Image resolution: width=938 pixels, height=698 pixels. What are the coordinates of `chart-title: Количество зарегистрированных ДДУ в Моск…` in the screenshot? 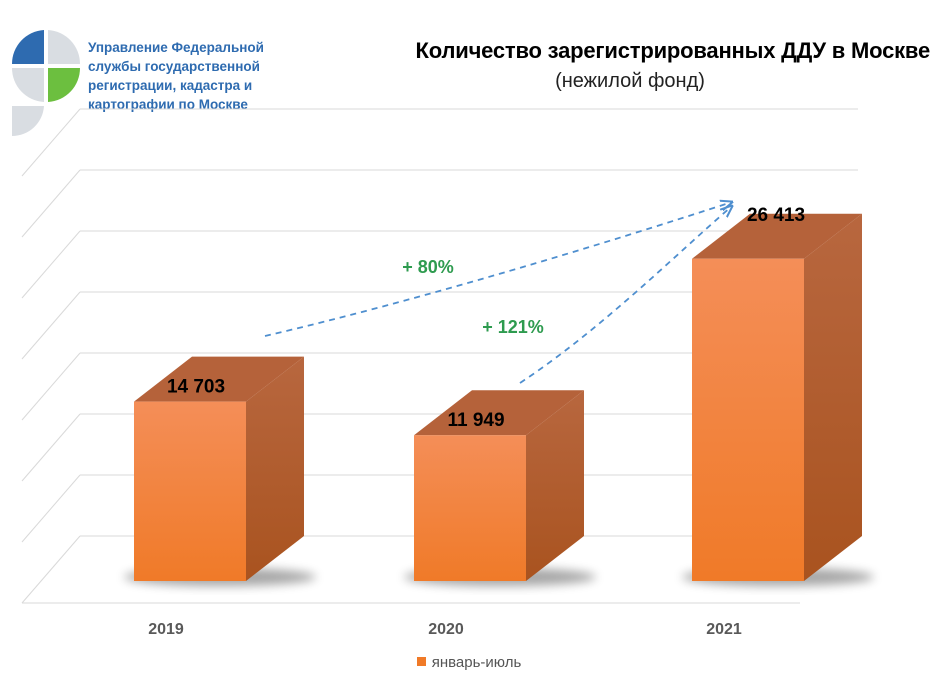 It's located at (673, 50).